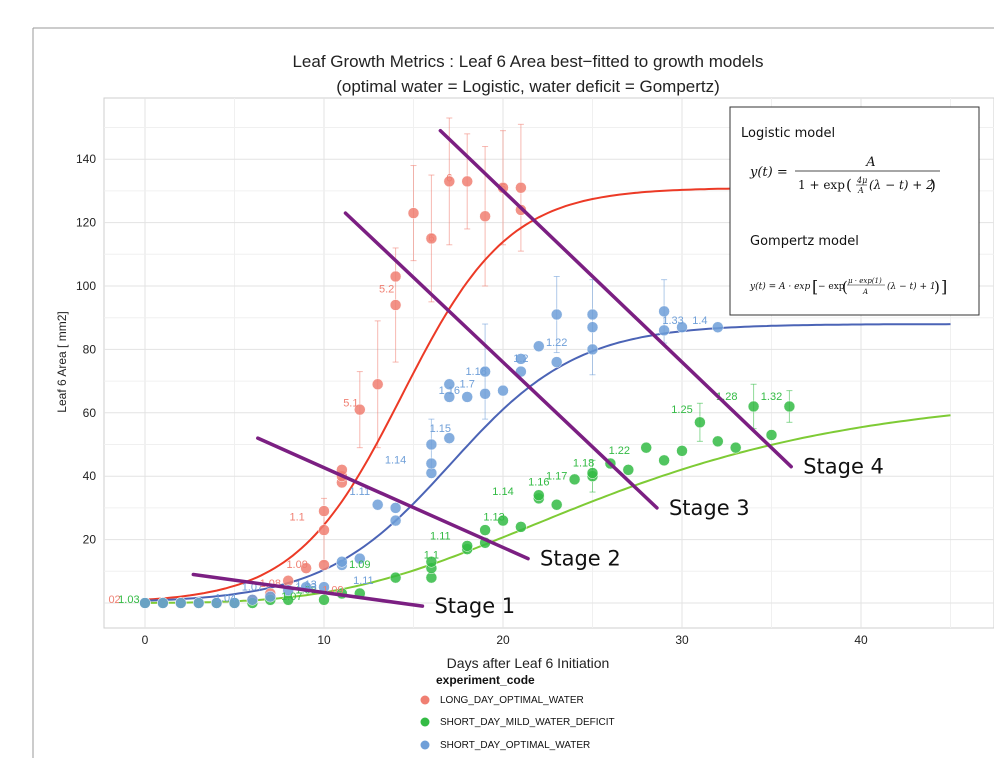 The width and height of the screenshot is (994, 758). What do you see at coordinates (512, 700) in the screenshot?
I see `legend-entry-long-day: LONG_DAY_OPTIMAL_WATER` at bounding box center [512, 700].